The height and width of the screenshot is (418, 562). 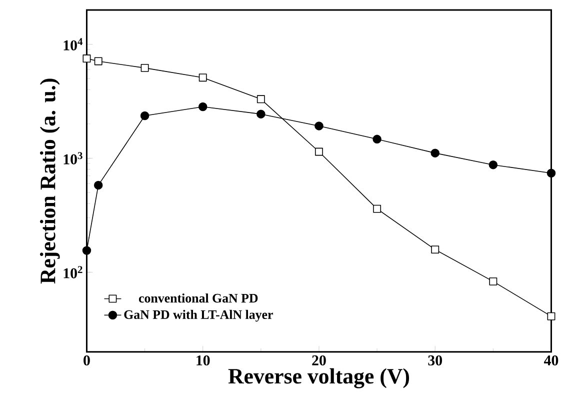 What do you see at coordinates (198, 316) in the screenshot?
I see `legend-label: GaN PD with LT-AlN layer` at bounding box center [198, 316].